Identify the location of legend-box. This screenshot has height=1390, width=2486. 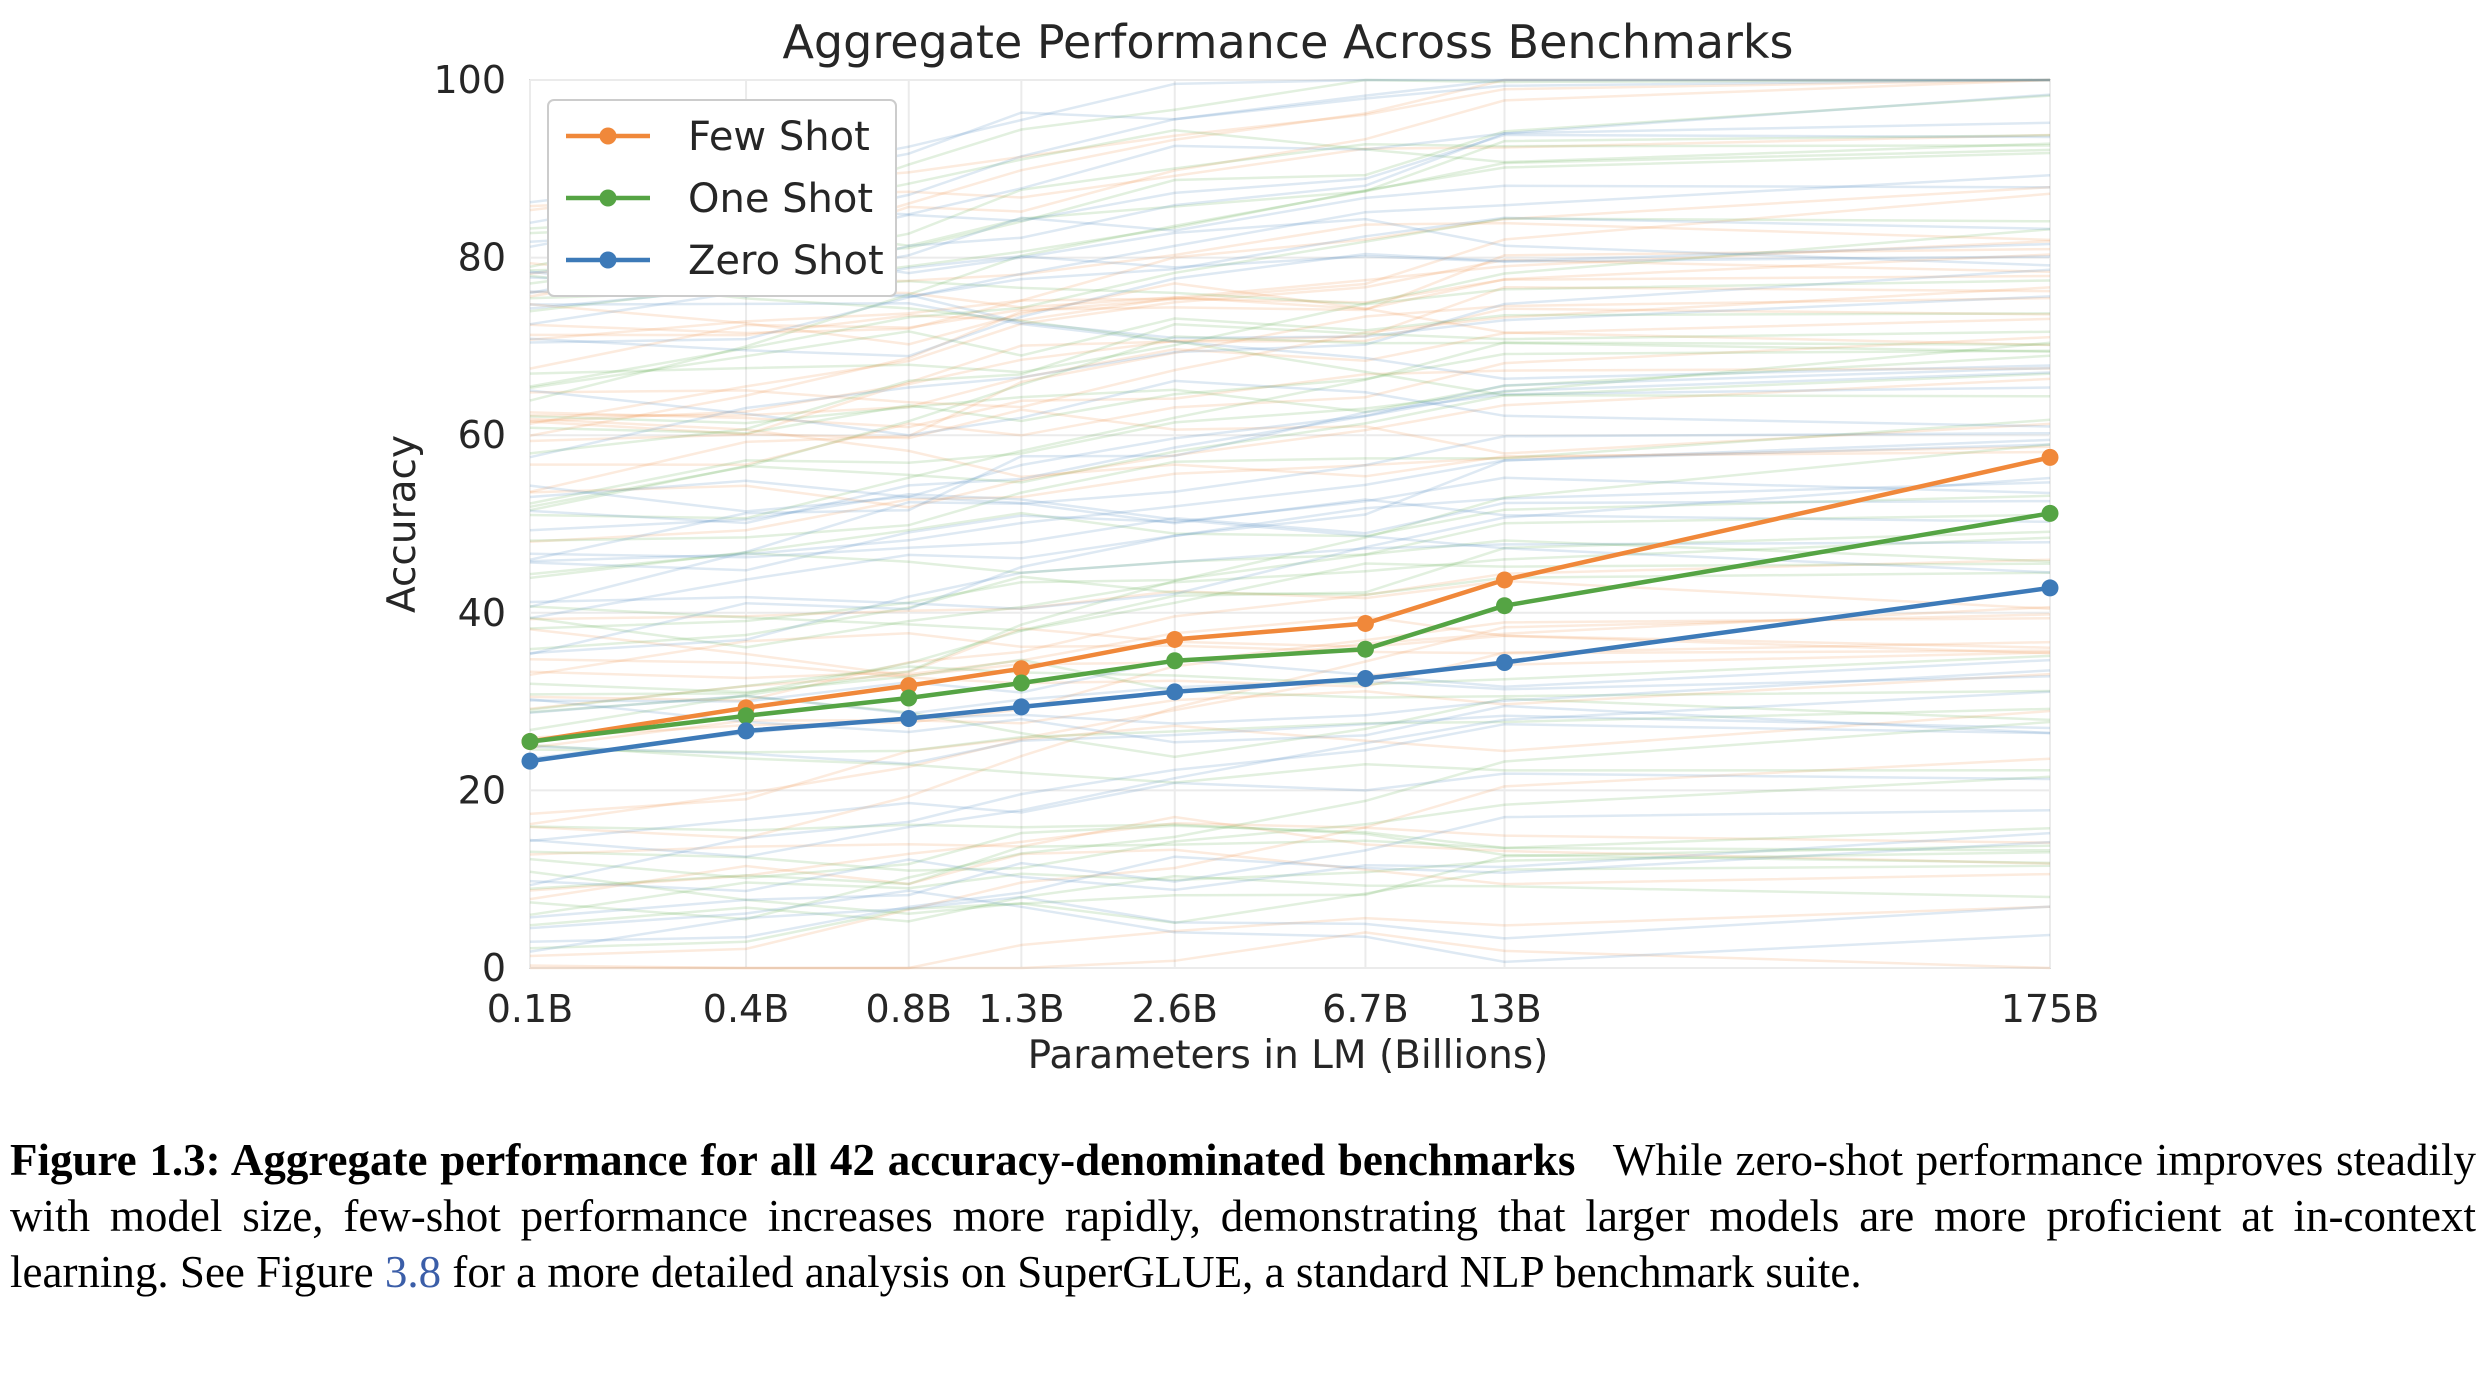
(722, 198).